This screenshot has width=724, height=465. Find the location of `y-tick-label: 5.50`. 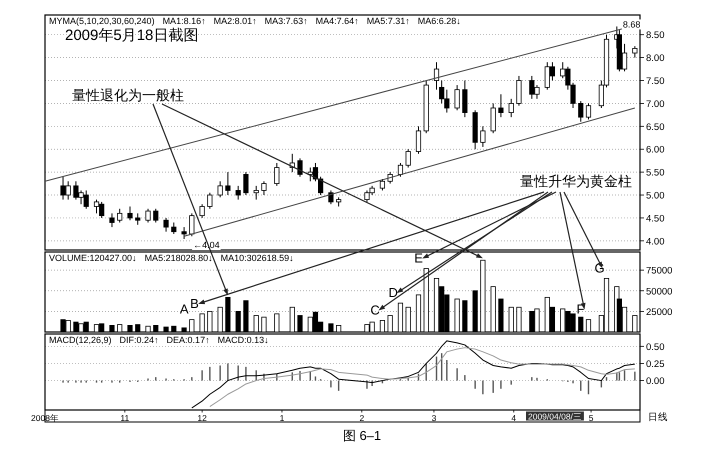

y-tick-label: 5.50 is located at coordinates (655, 173).